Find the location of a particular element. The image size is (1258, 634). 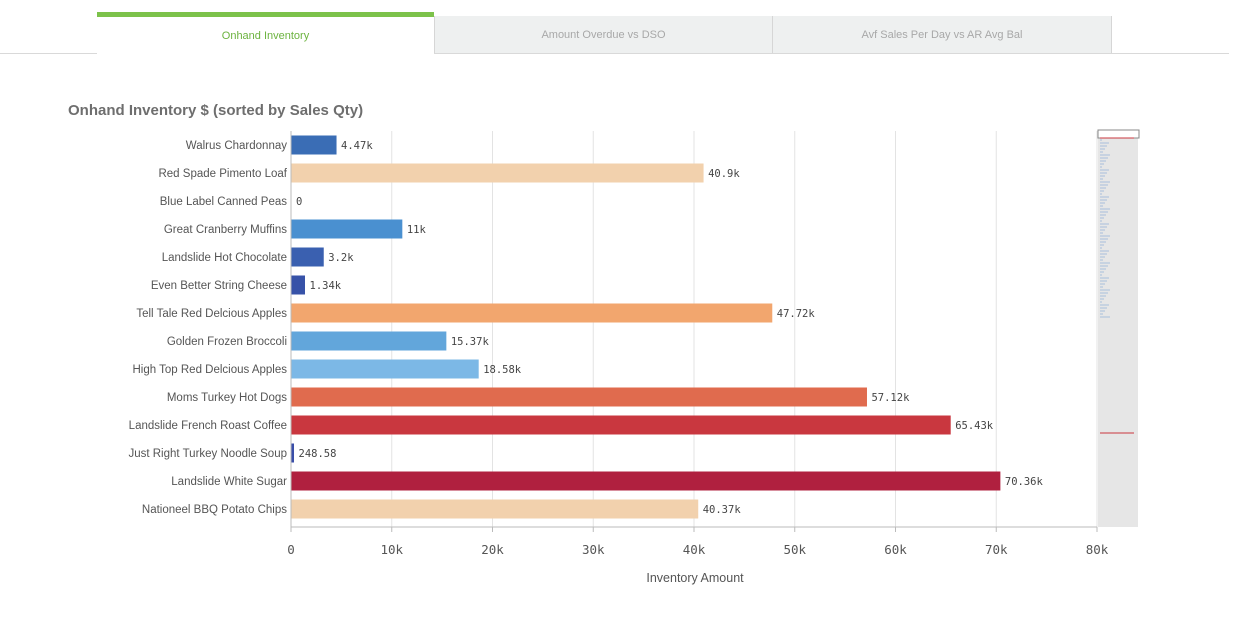

data-label: 1.34k is located at coordinates (326, 286).